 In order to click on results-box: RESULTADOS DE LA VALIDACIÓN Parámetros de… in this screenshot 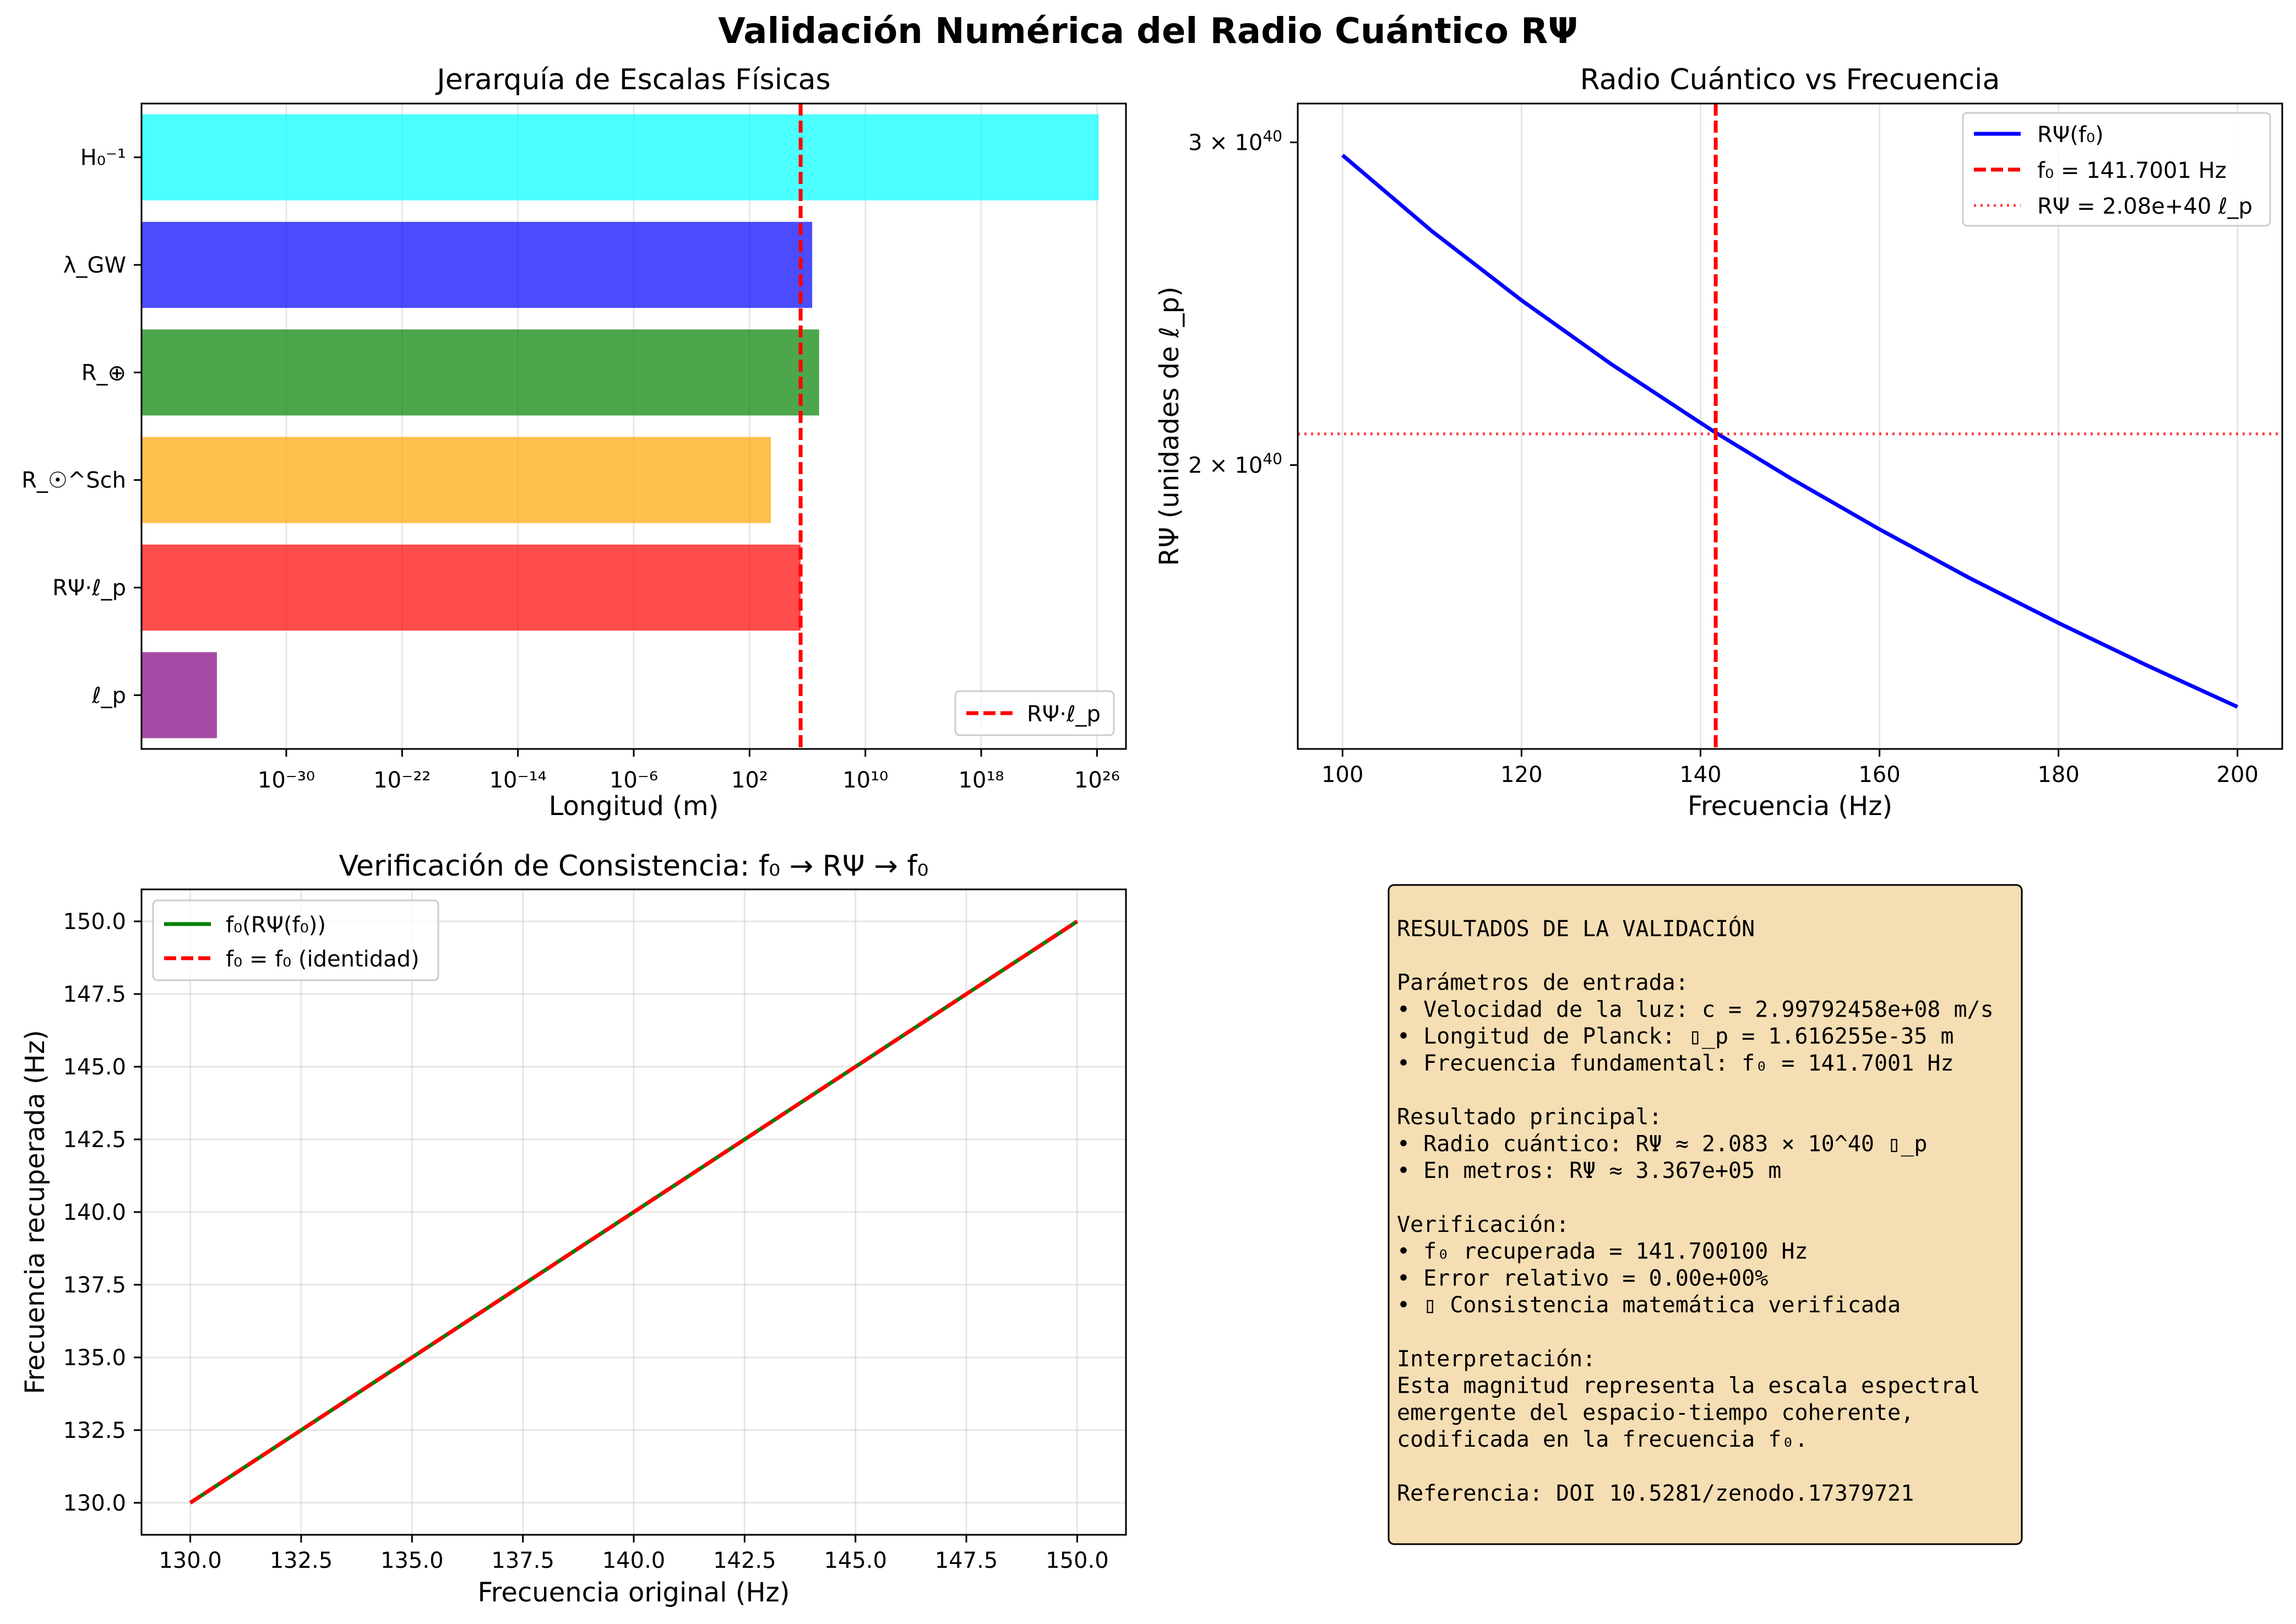, I will do `click(1705, 1214)`.